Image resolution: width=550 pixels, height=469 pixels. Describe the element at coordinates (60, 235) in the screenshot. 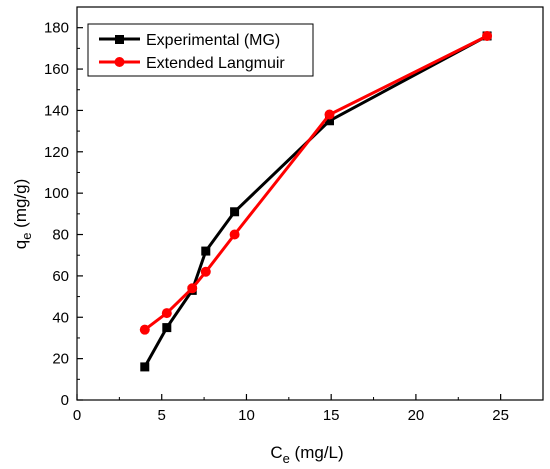

I see `y-tick-label: 80` at that location.